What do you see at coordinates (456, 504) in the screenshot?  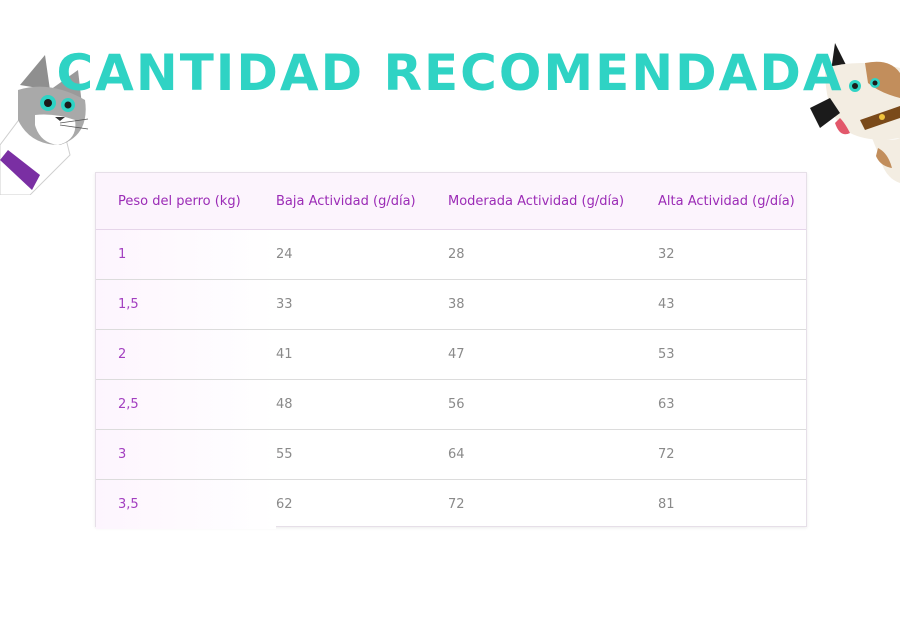 I see `cell-moderate: 72` at bounding box center [456, 504].